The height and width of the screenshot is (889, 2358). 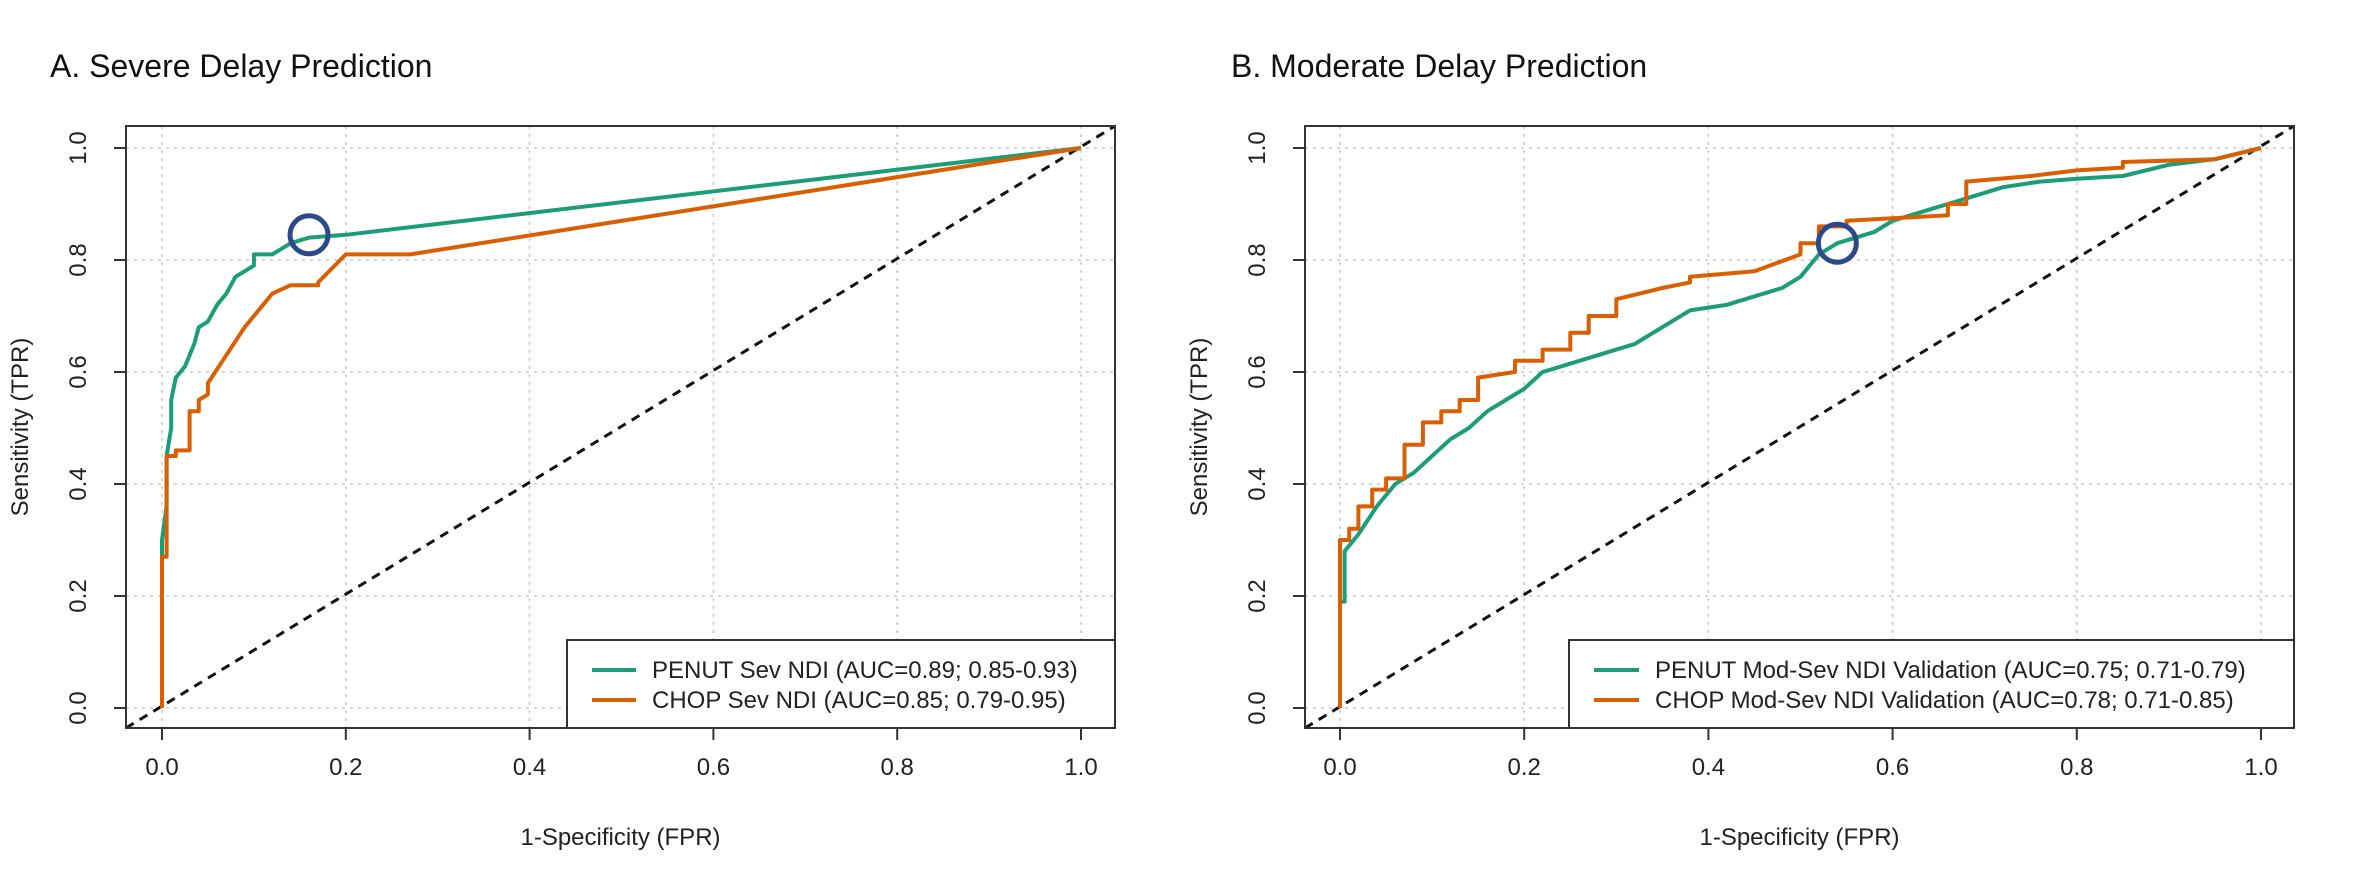 I want to click on chart-title: A. Severe Delay Prediction, so click(x=241, y=66).